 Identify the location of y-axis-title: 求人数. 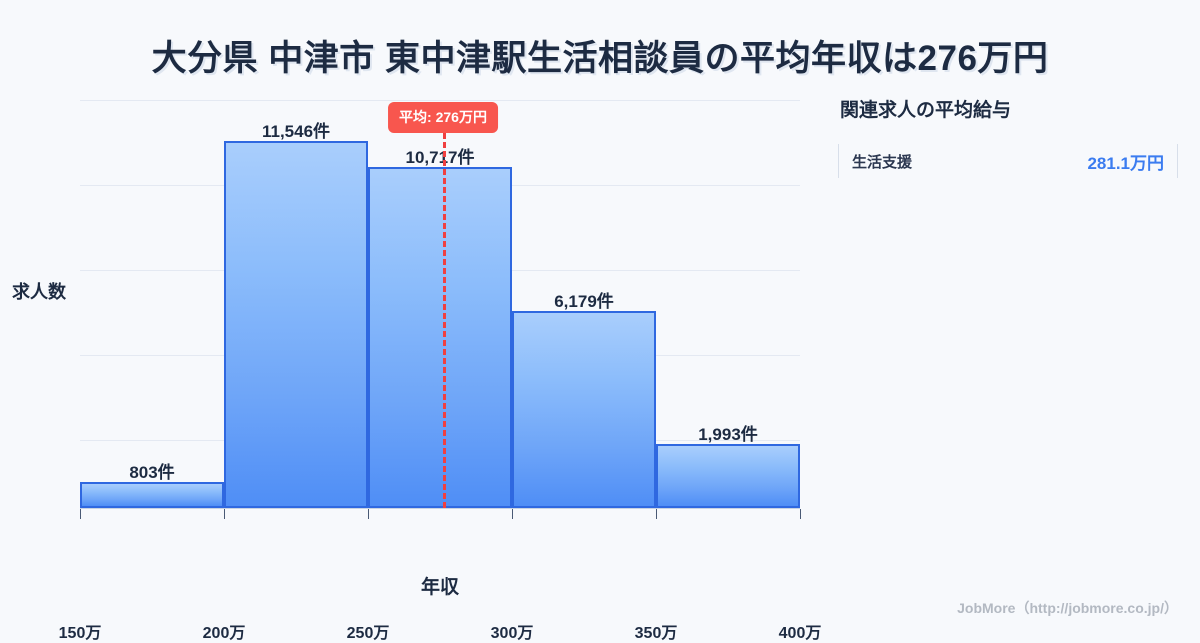
(39, 292).